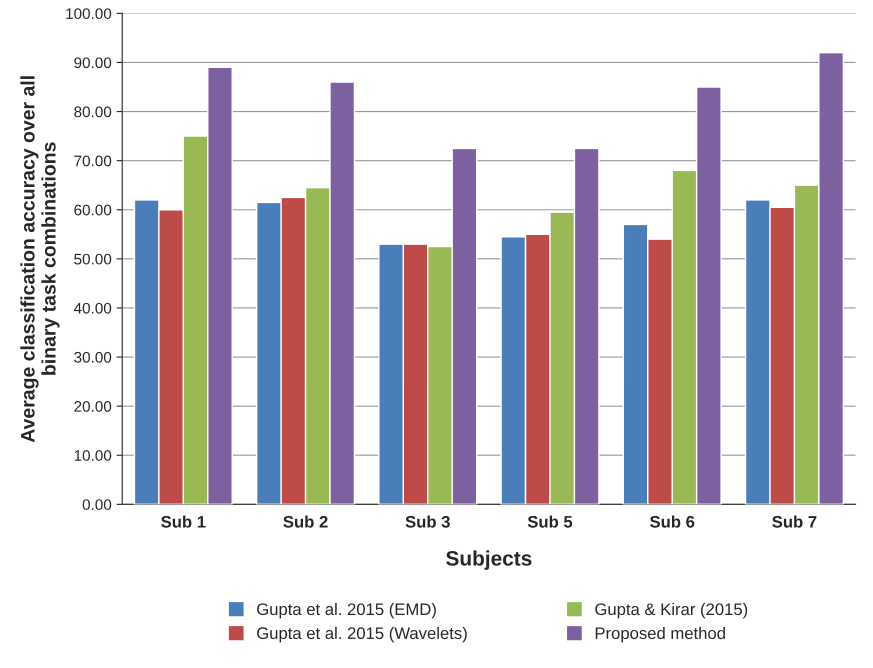 The image size is (873, 668). Describe the element at coordinates (550, 521) in the screenshot. I see `x-tick-label: Sub 5` at that location.